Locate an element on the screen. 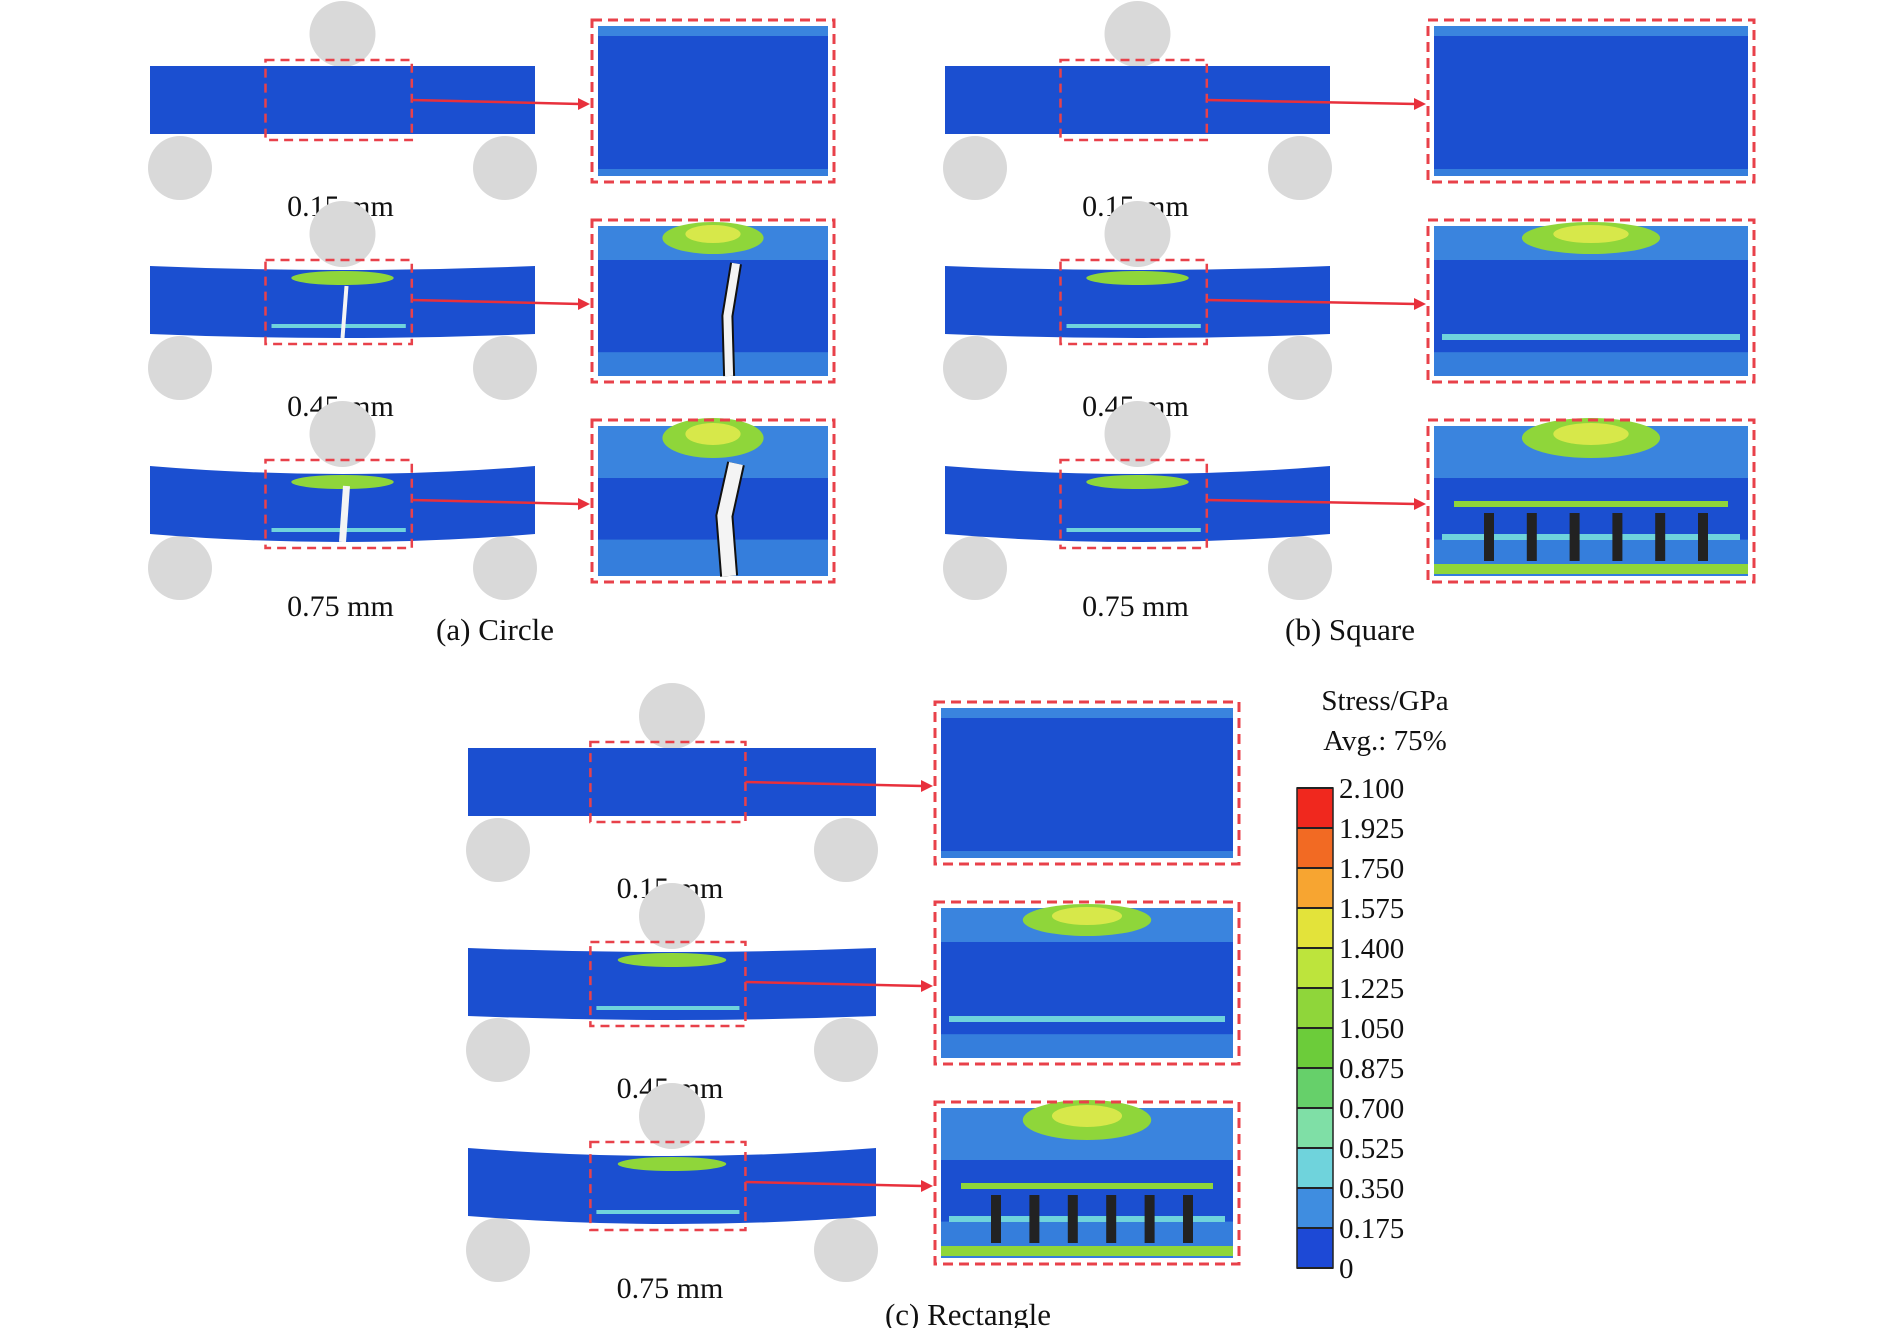 This screenshot has height=1328, width=1890. zoom-background is located at coordinates (713, 101).